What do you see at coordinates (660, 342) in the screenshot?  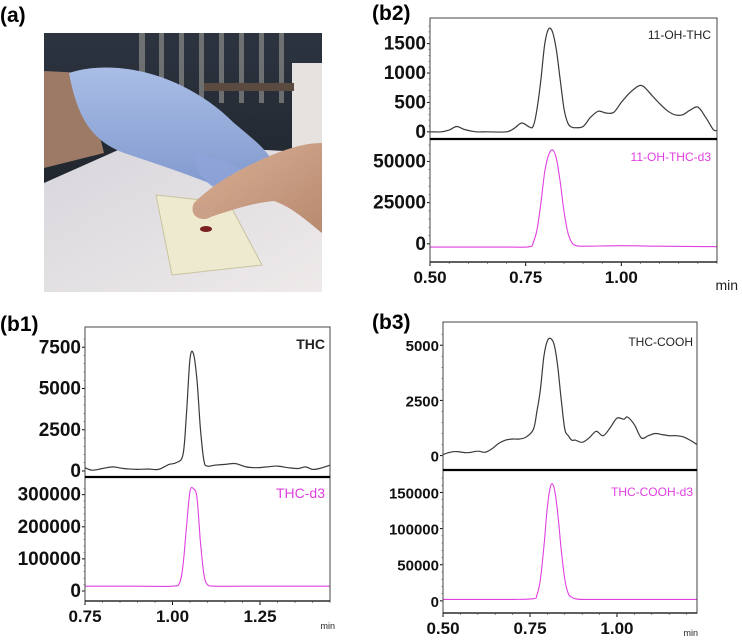 I see `trace-label: THC-COOH` at bounding box center [660, 342].